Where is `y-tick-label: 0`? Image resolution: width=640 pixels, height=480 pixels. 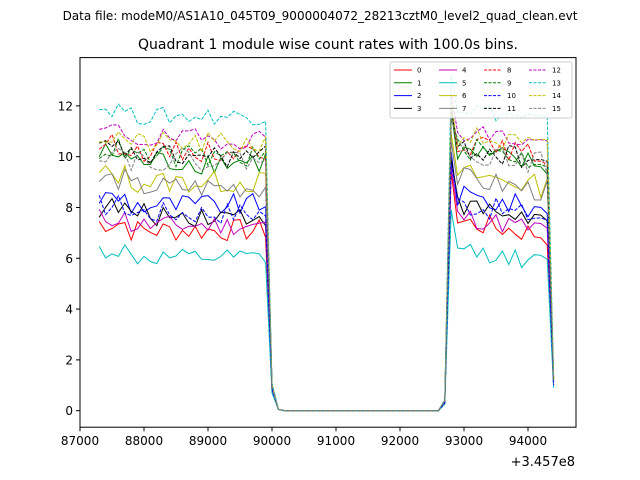
y-tick-label: 0 is located at coordinates (69, 411).